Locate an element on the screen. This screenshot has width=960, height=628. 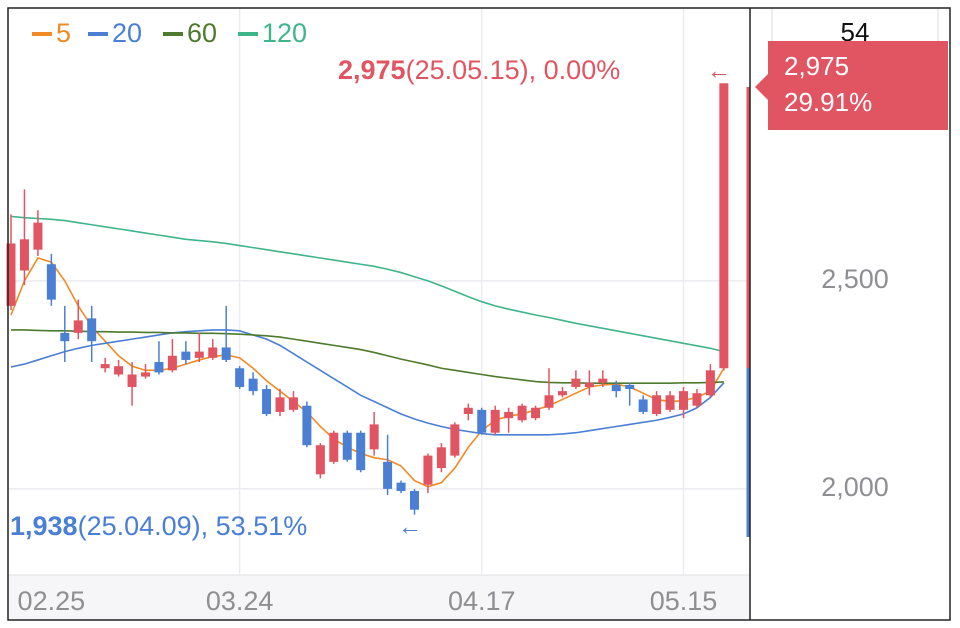
min-detail: (25.04.09), 53.51% is located at coordinates (193, 526).